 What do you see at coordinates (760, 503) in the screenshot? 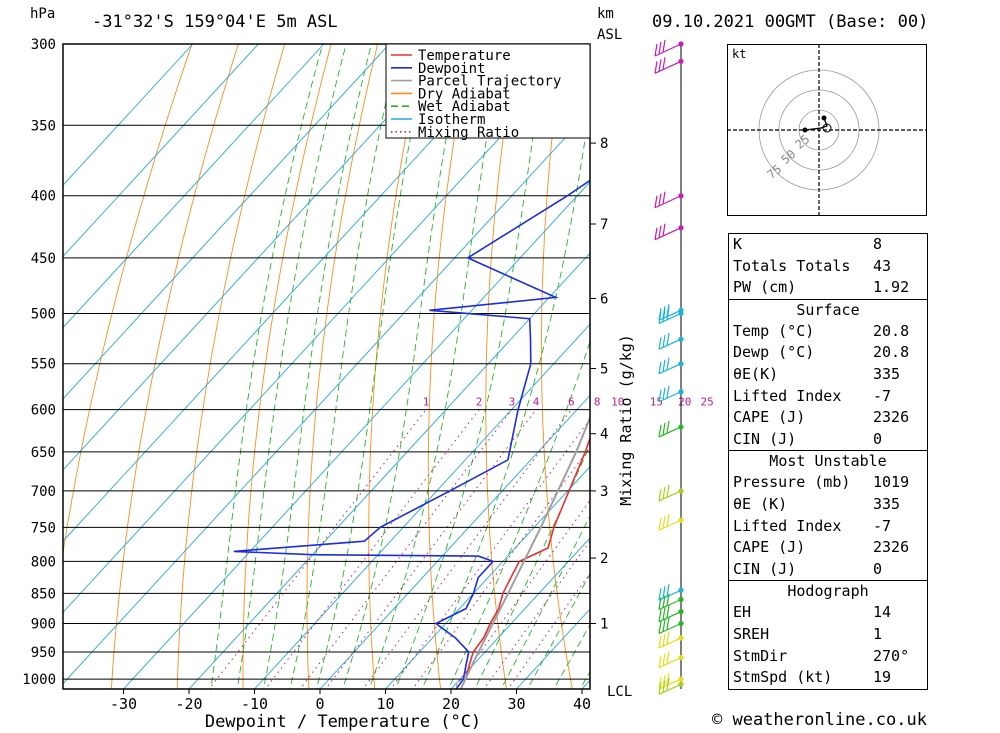
I see `mu-index-label: θE (K)` at bounding box center [760, 503].